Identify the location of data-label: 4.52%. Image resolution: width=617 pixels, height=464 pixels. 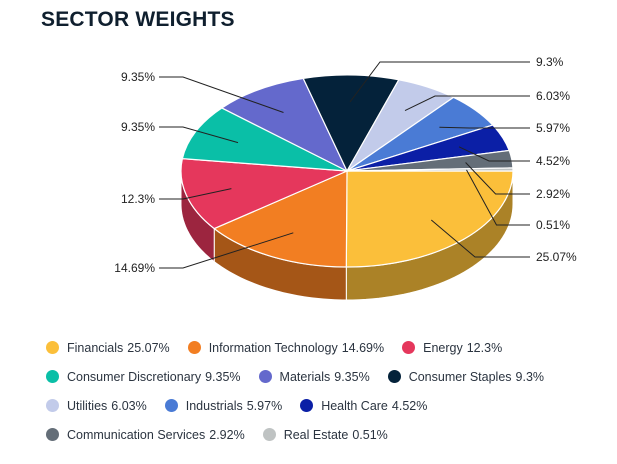
(553, 161).